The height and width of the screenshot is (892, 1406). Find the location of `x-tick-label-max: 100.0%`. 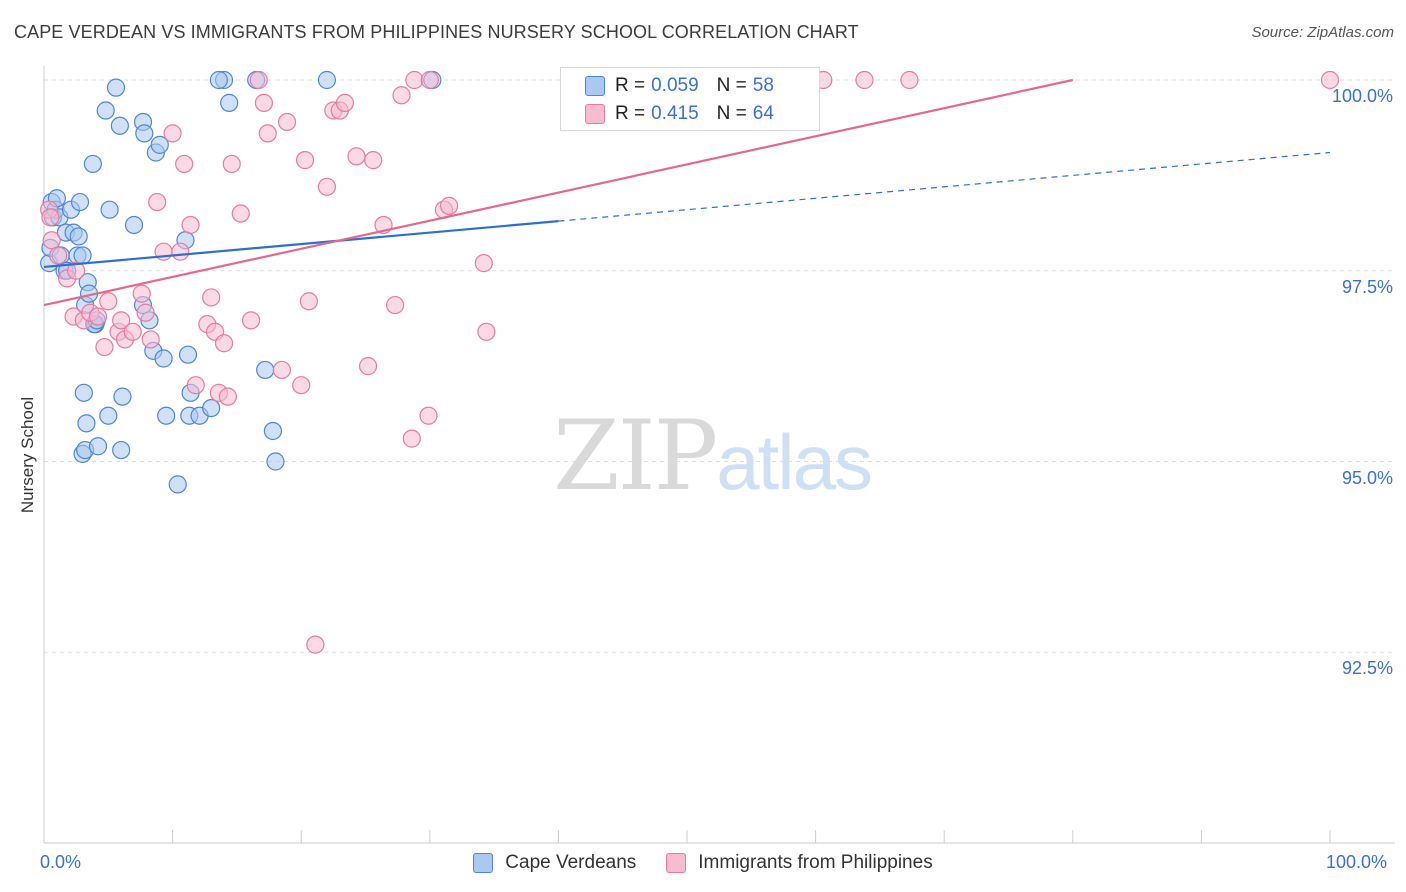

x-tick-label-max: 100.0% is located at coordinates (1357, 862).